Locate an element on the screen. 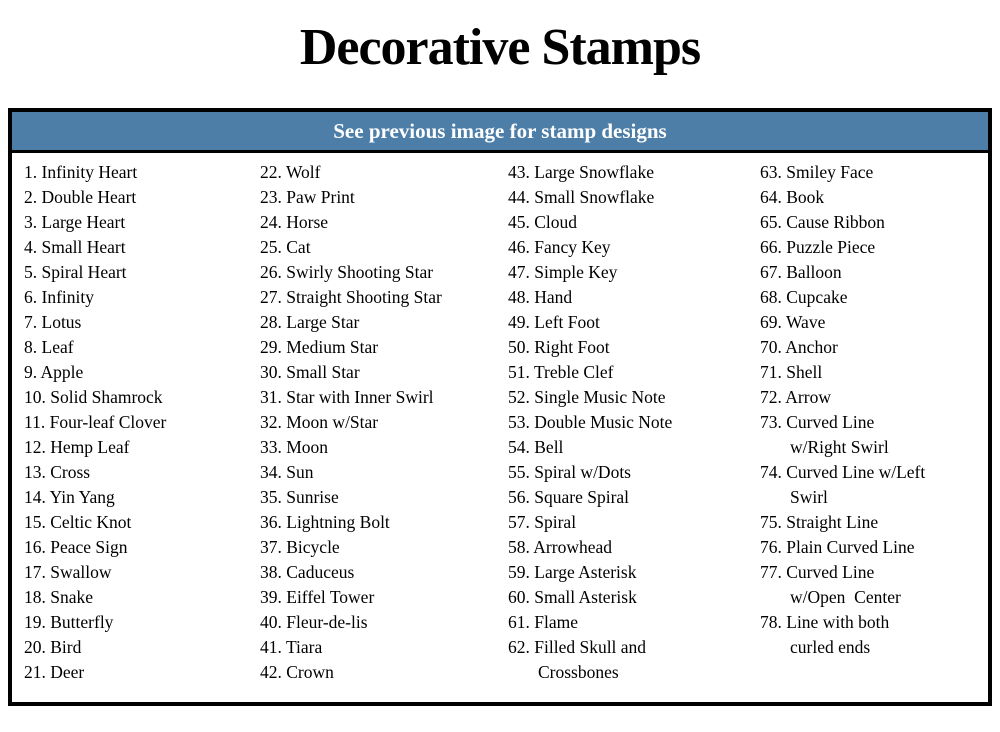 The image size is (1000, 732). stamp-list-item: 20. Bird is located at coordinates (142, 647).